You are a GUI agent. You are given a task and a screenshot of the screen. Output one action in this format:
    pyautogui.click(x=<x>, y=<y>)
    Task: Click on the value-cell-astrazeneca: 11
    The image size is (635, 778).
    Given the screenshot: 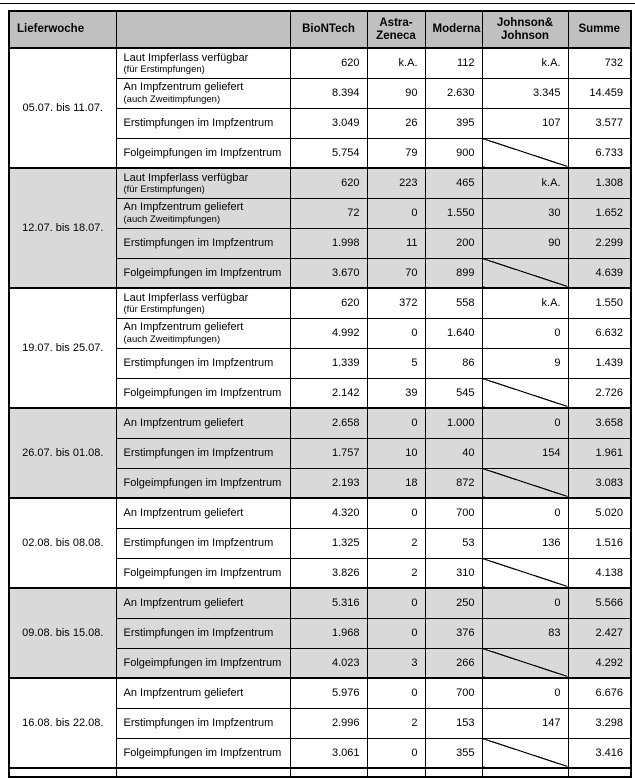 What is the action you would take?
    pyautogui.click(x=396, y=243)
    